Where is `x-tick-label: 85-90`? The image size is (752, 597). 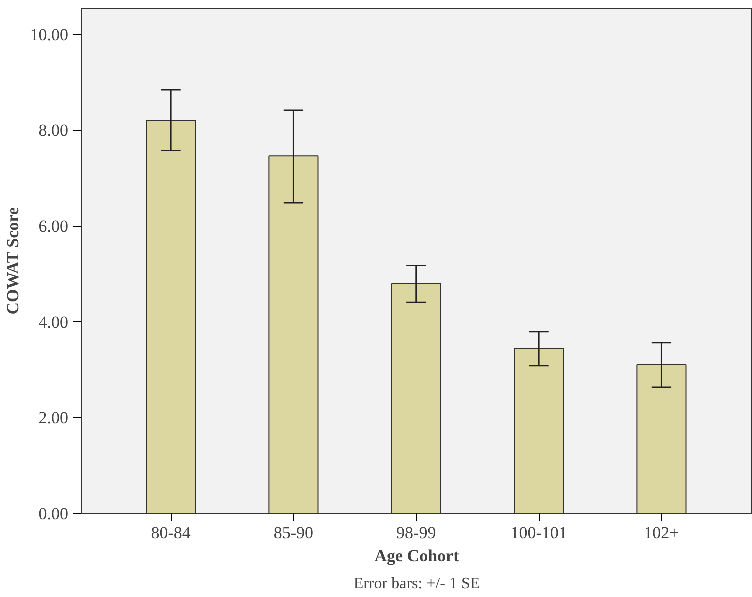 x-tick-label: 85-90 is located at coordinates (294, 533).